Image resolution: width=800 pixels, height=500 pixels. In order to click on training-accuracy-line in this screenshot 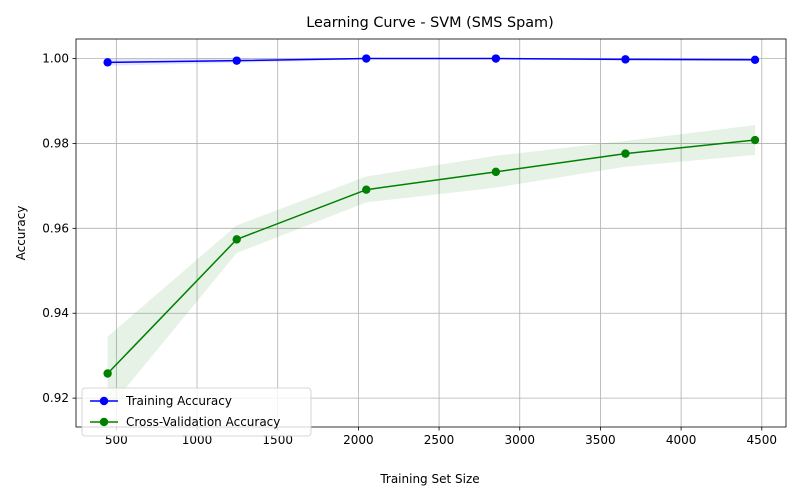, I will do `click(431, 60)`.